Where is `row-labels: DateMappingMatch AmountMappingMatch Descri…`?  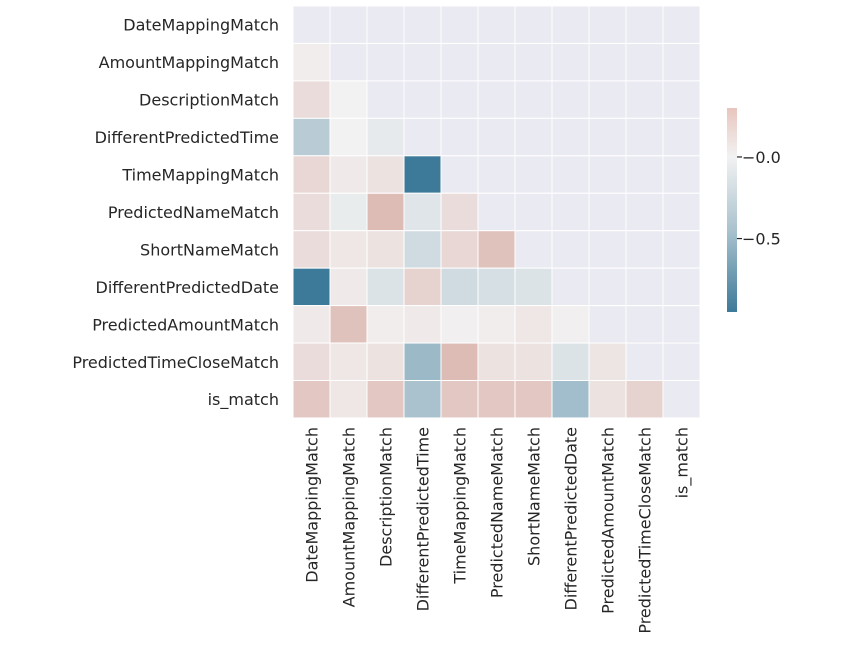
row-labels: DateMappingMatch AmountMappingMatch Descri… is located at coordinates (175, 213).